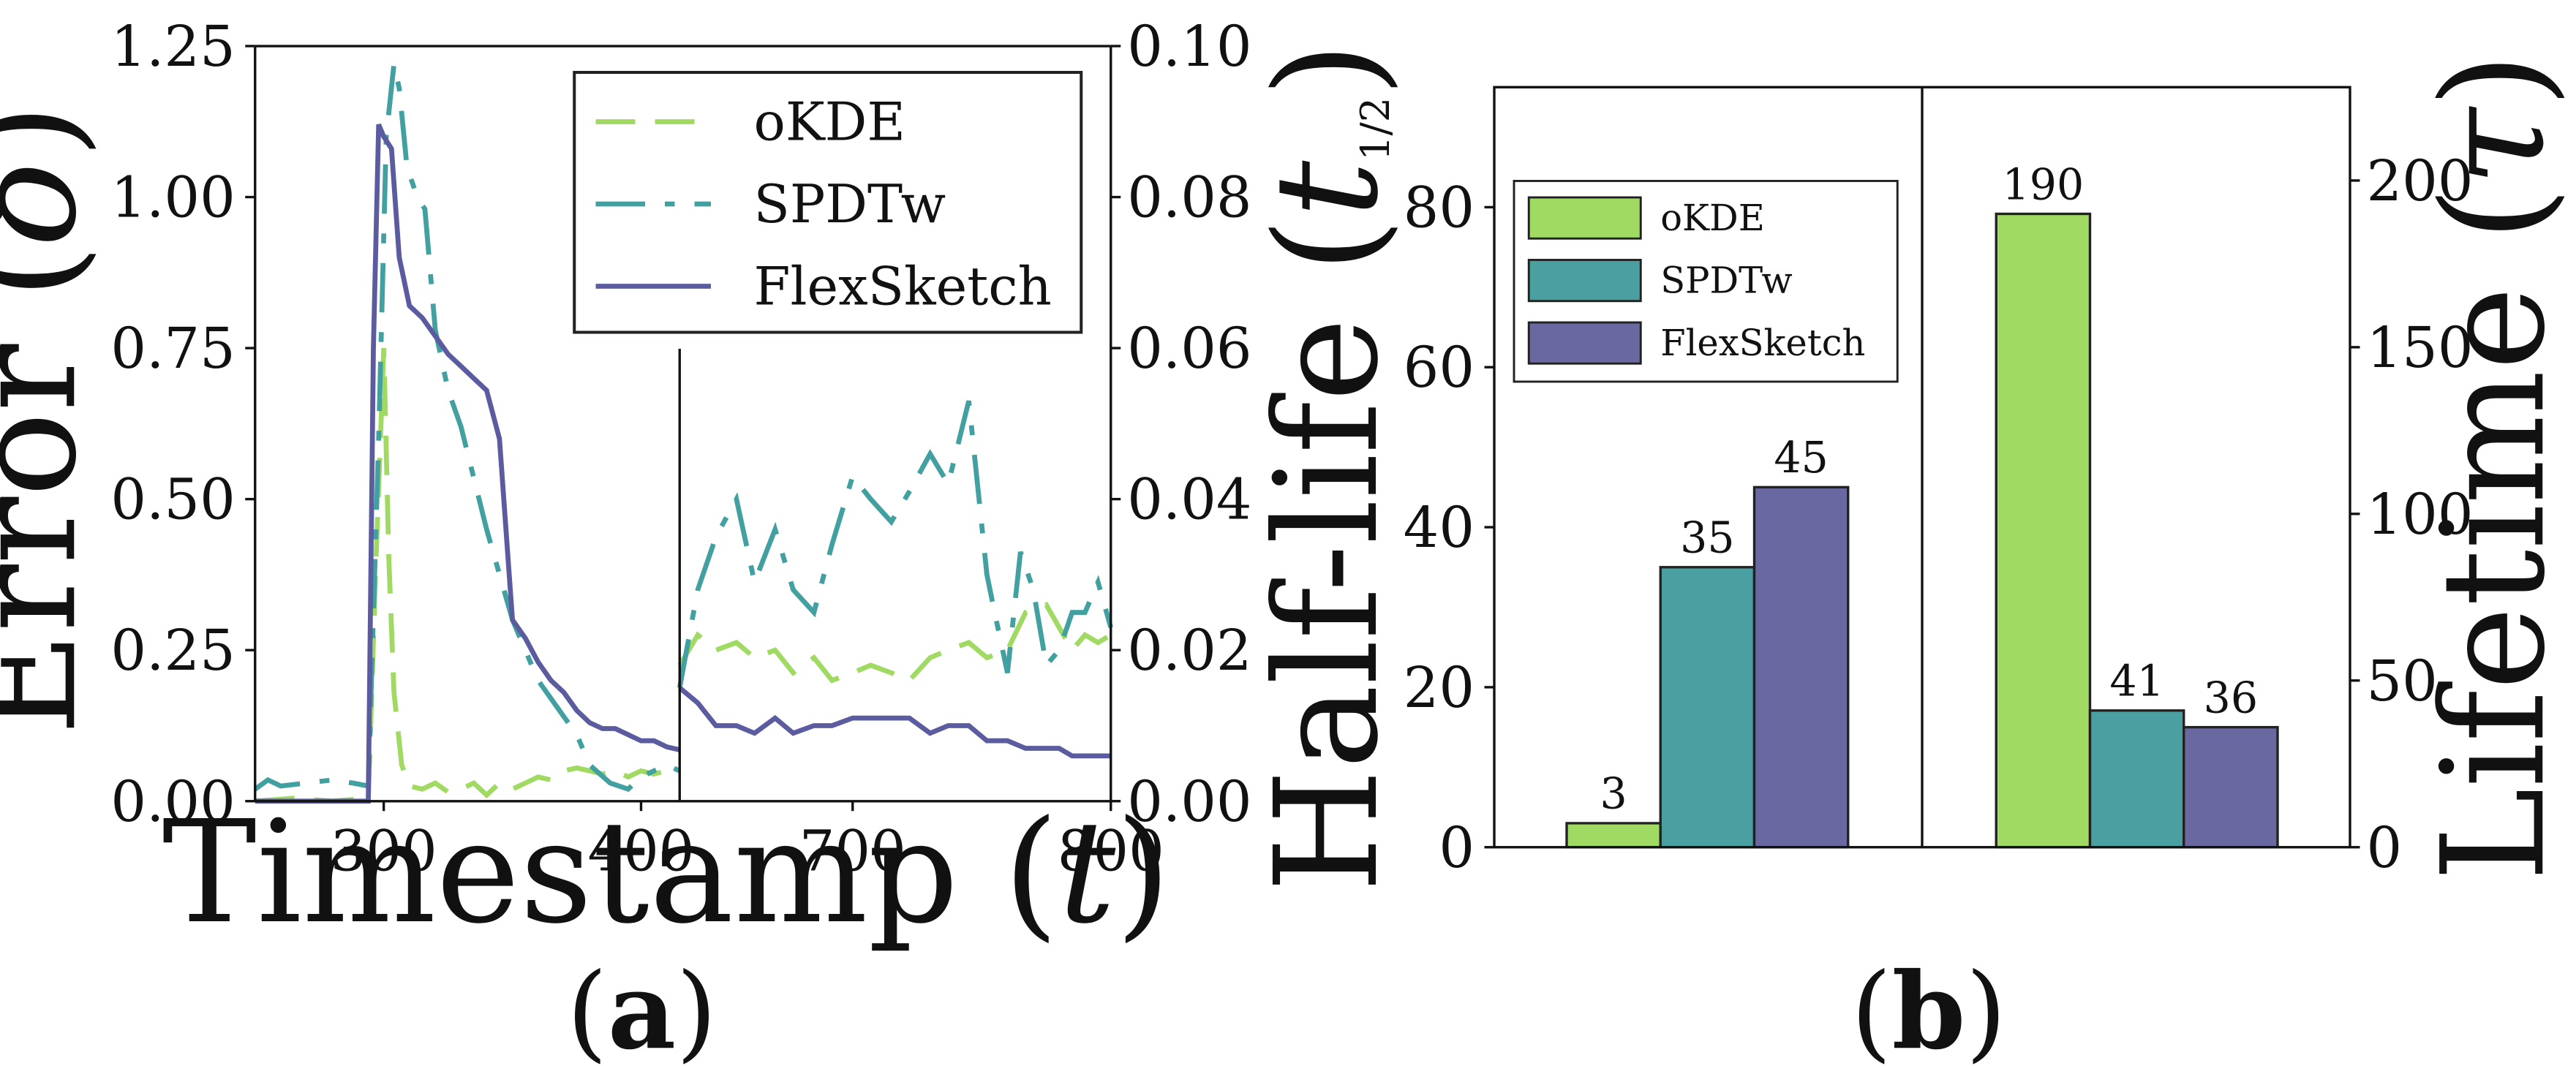 This screenshot has height=1066, width=2576. I want to click on b-y-left-tick-2: 40, so click(1439, 528).